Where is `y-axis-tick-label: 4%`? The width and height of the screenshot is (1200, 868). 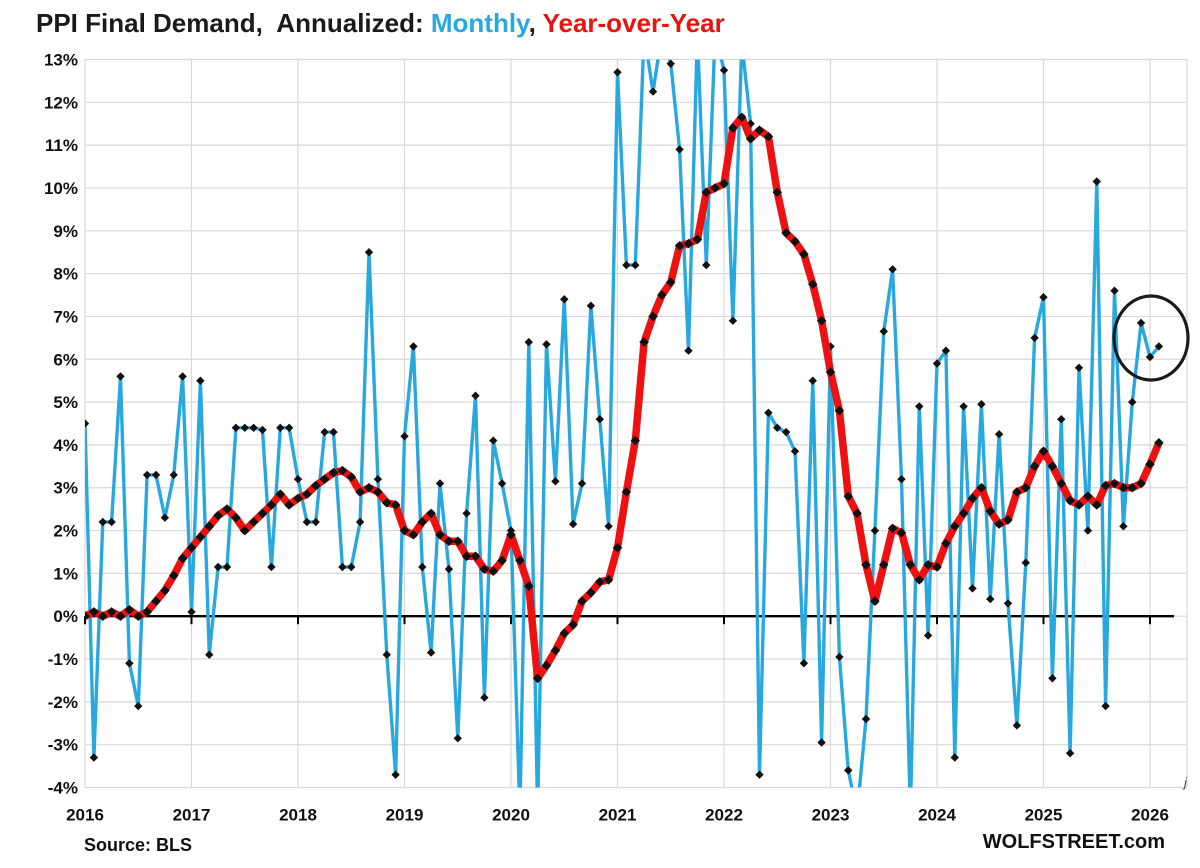 y-axis-tick-label: 4% is located at coordinates (65, 445).